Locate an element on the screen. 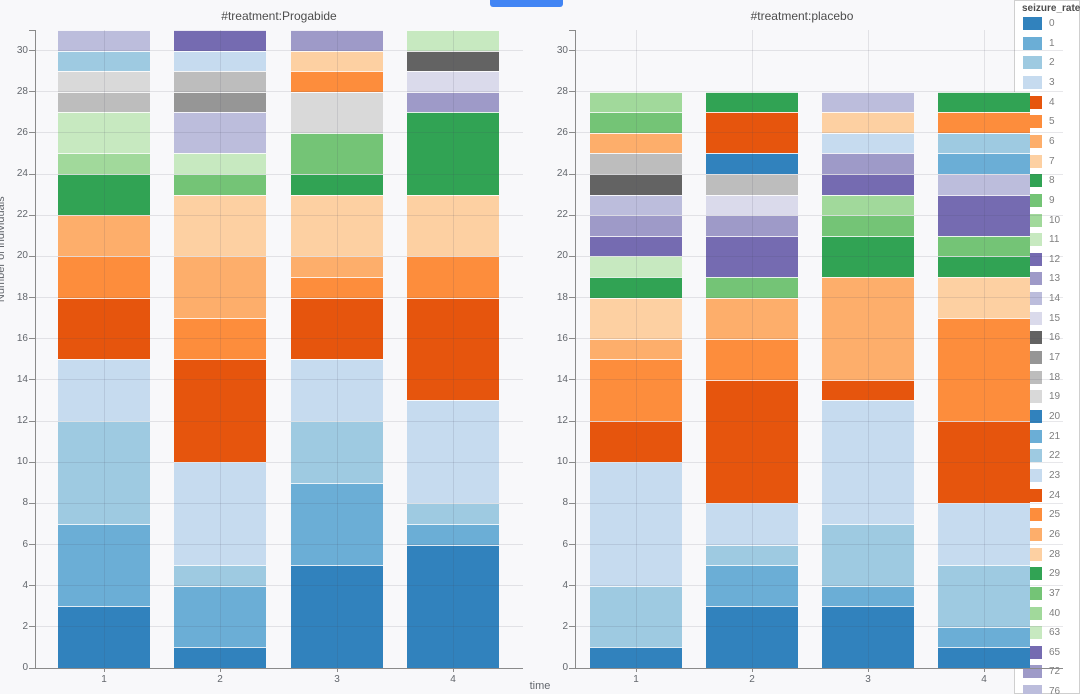 This screenshot has width=1080, height=694. legend-label-19: 19 is located at coordinates (1055, 397).